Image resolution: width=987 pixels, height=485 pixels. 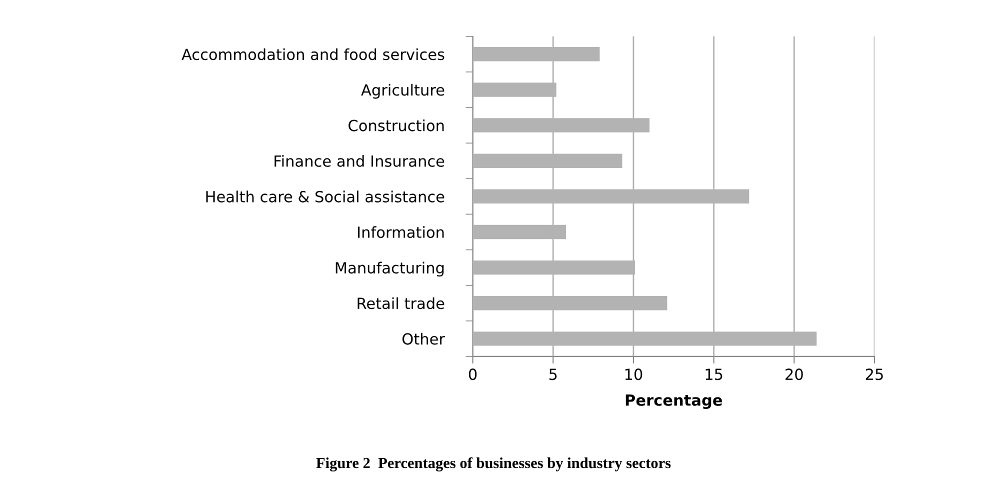 What do you see at coordinates (402, 91) in the screenshot?
I see `y-tick-label: Agriculture` at bounding box center [402, 91].